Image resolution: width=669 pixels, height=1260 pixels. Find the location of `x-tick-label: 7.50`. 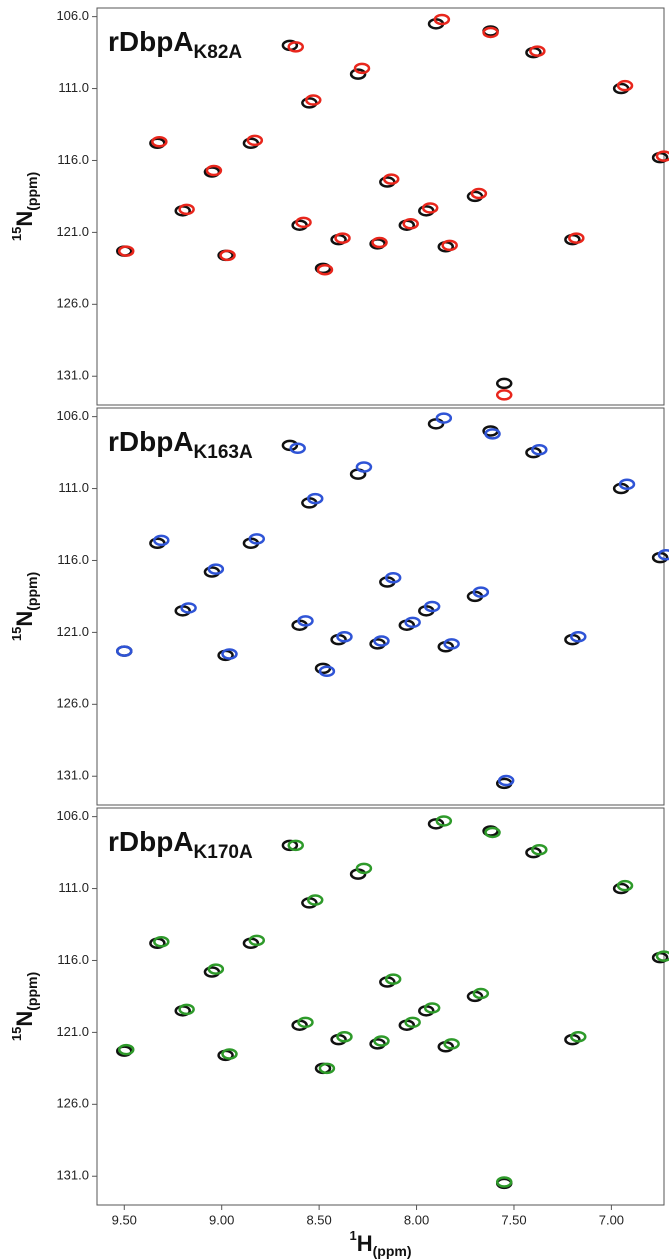

x-tick-label: 7.50 is located at coordinates (513, 1219).